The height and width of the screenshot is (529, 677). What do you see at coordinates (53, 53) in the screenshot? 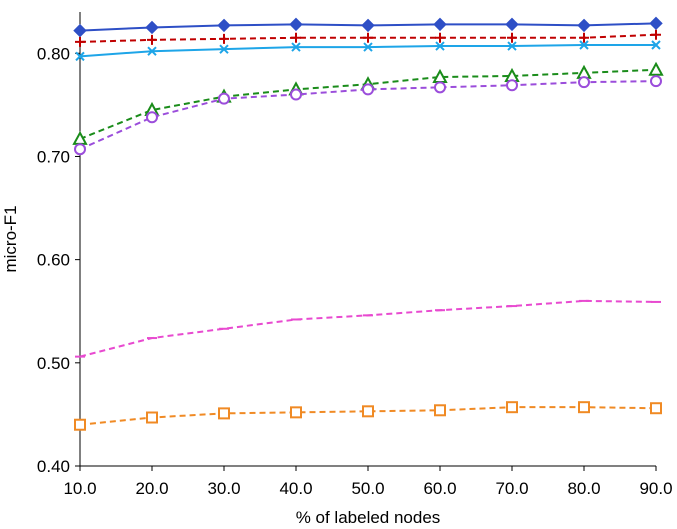
I see `y-tick-label: 0.80` at bounding box center [53, 53].